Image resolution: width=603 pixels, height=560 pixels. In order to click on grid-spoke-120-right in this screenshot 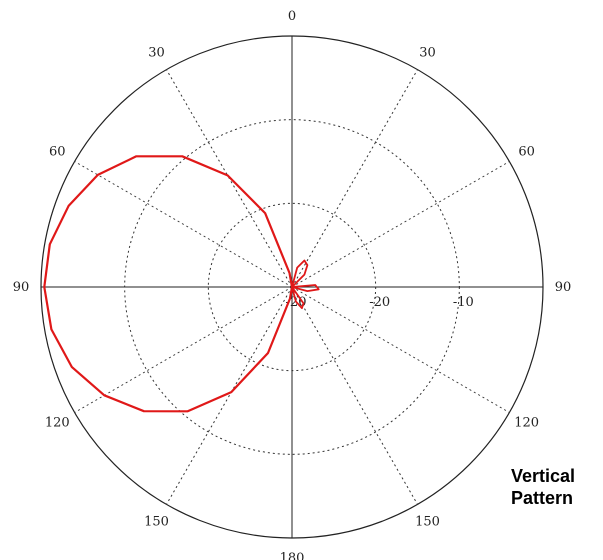, I will do `click(400, 349)`.